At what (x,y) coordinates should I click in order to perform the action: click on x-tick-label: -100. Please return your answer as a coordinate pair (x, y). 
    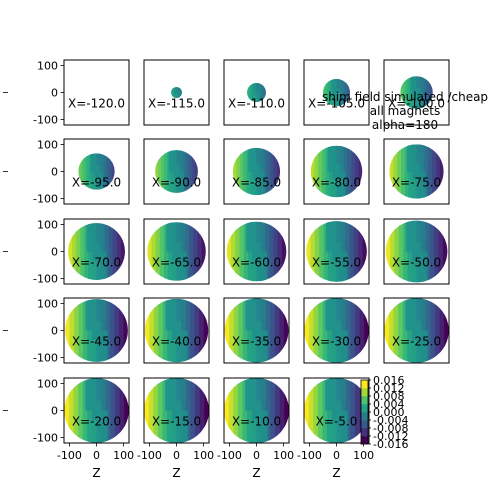
    Looking at the image, I should click on (309, 455).